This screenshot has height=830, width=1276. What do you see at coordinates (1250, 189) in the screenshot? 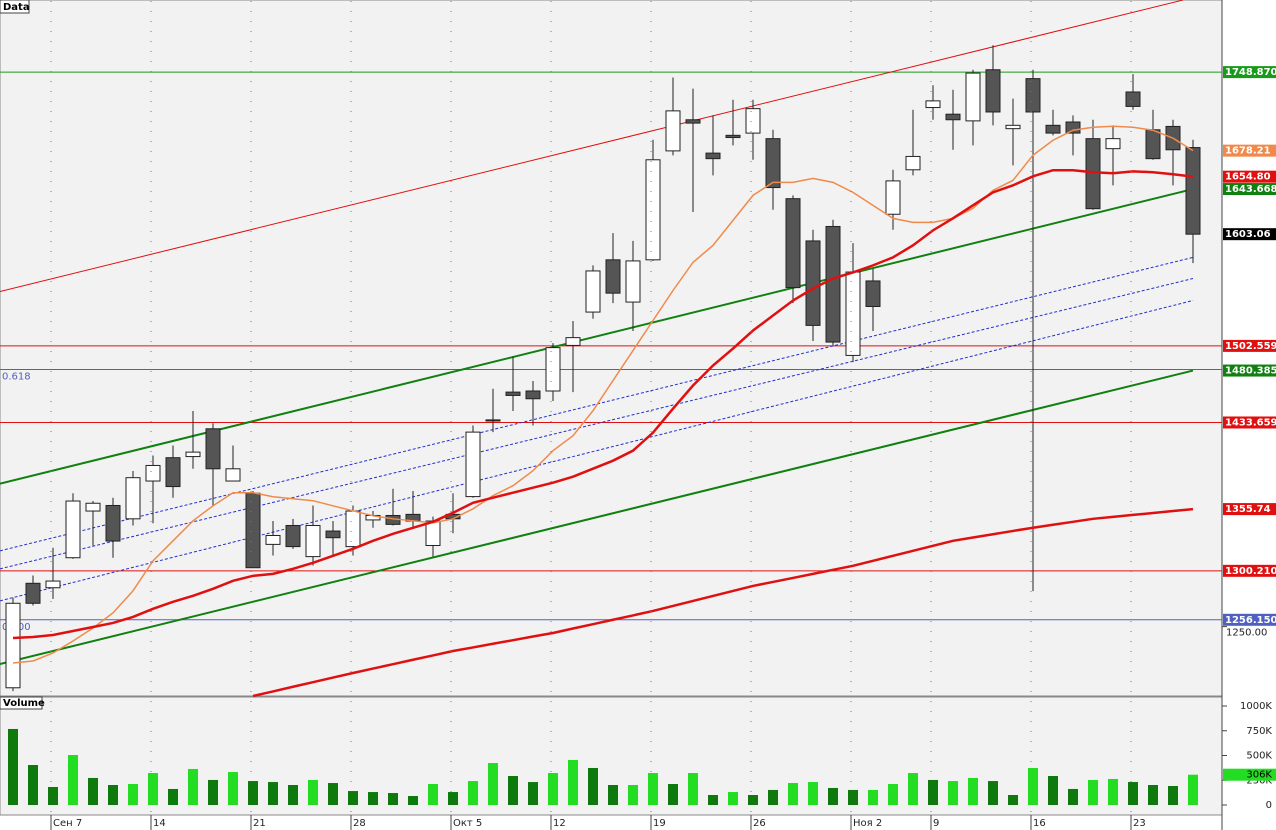
I see `level-label: 1643.6689` at bounding box center [1250, 189].